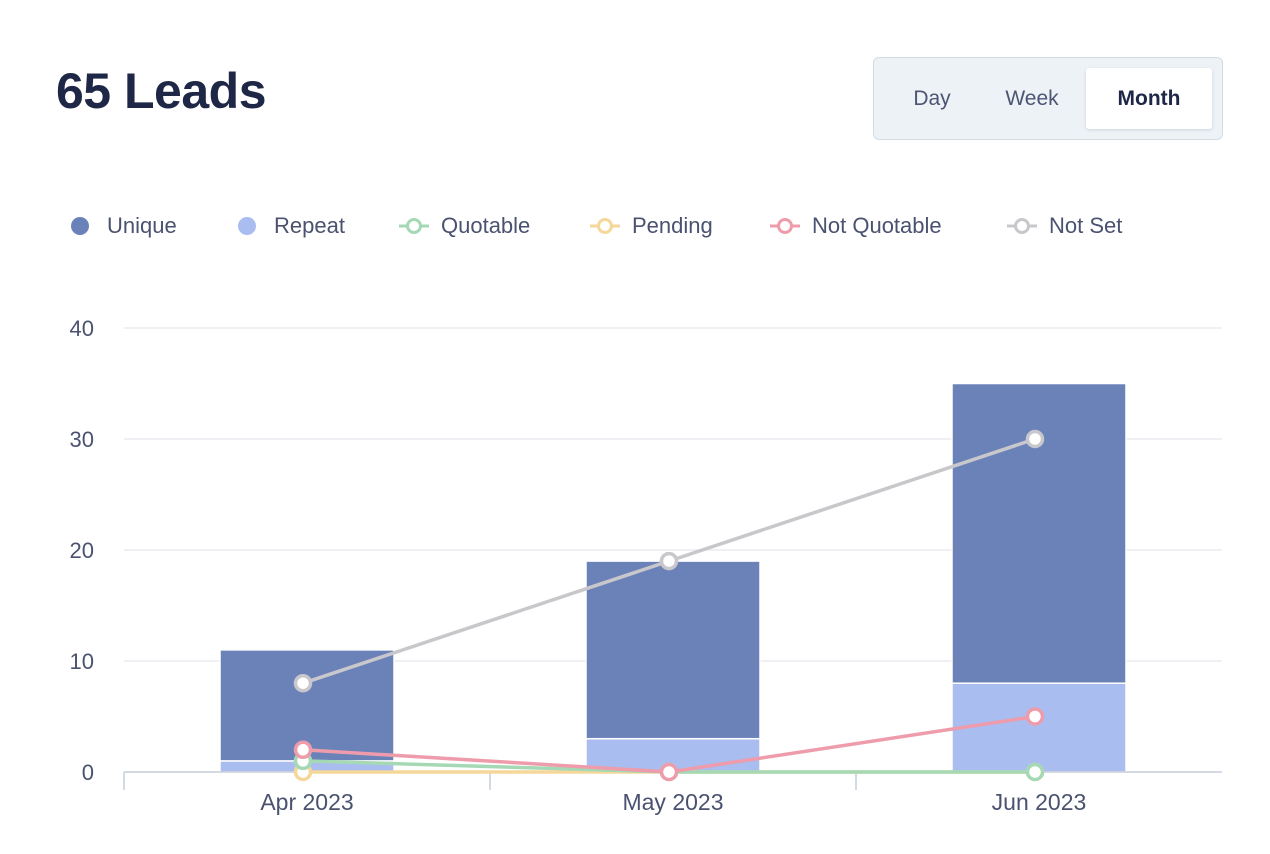  What do you see at coordinates (1032, 98) in the screenshot?
I see `range-week-button: Week` at bounding box center [1032, 98].